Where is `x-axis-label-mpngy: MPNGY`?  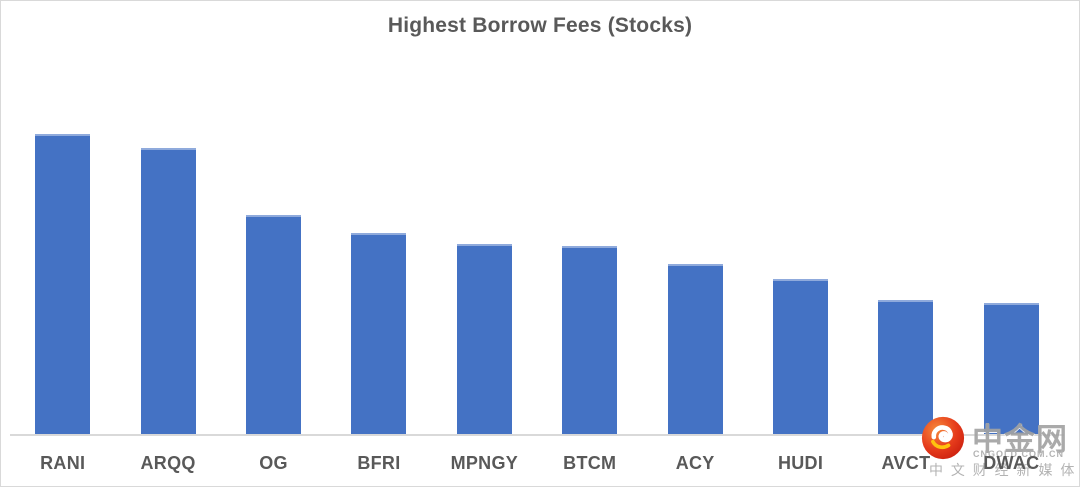
x-axis-label-mpngy: MPNGY is located at coordinates (484, 463).